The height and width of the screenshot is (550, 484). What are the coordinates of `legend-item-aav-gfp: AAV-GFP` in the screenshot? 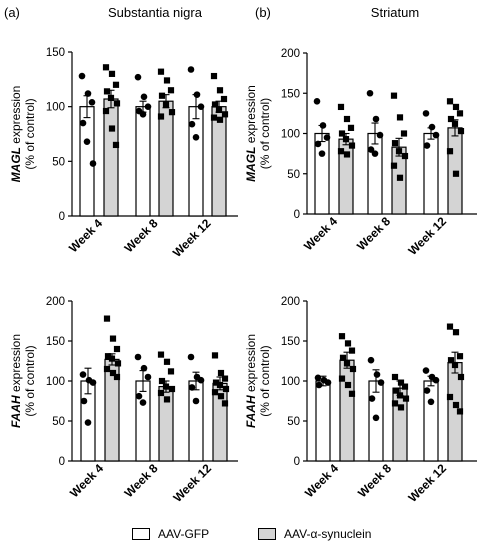 It's located at (170, 534).